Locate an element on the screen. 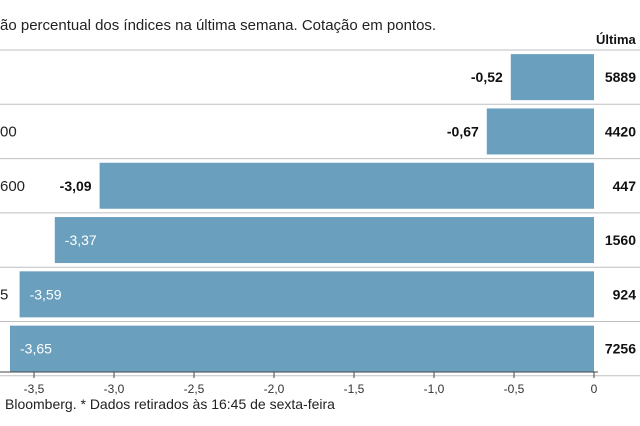 The height and width of the screenshot is (426, 640). value-label: -0,52 is located at coordinates (487, 77).